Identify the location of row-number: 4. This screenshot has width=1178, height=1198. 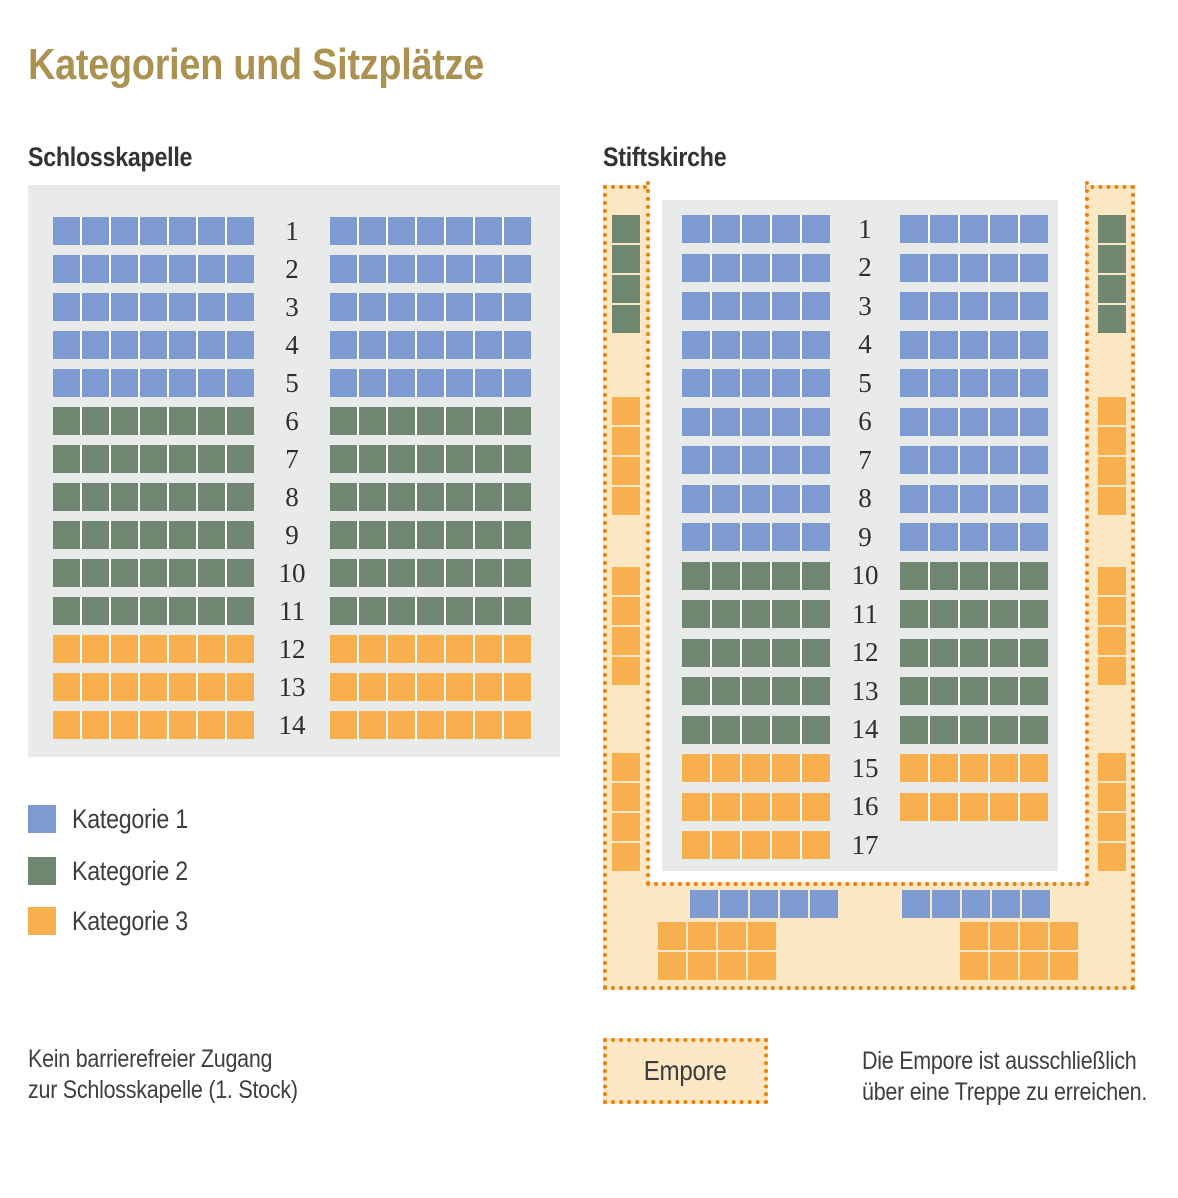
(865, 344).